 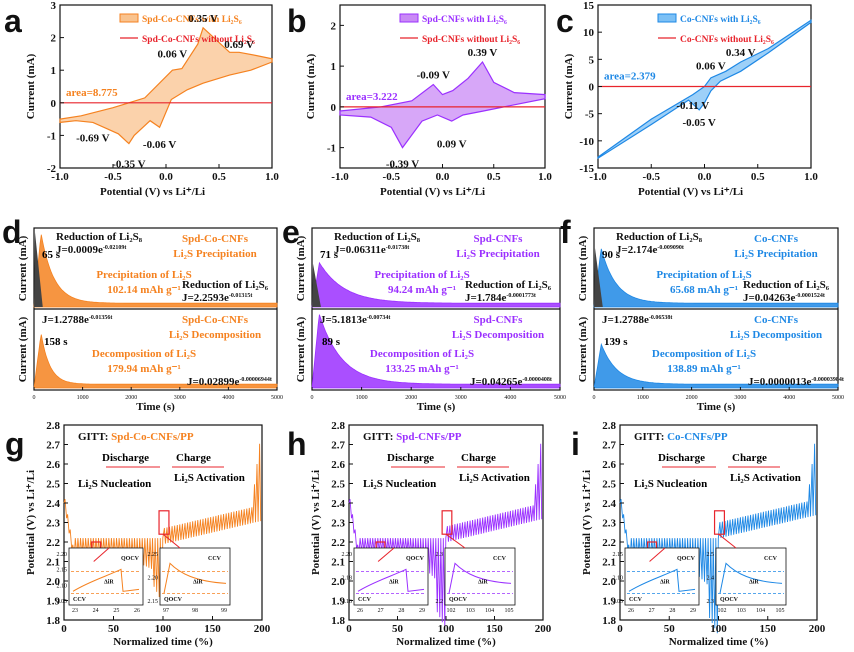 What do you see at coordinates (277, 398) in the screenshot?
I see `x-tick-label: 5000` at bounding box center [277, 398].